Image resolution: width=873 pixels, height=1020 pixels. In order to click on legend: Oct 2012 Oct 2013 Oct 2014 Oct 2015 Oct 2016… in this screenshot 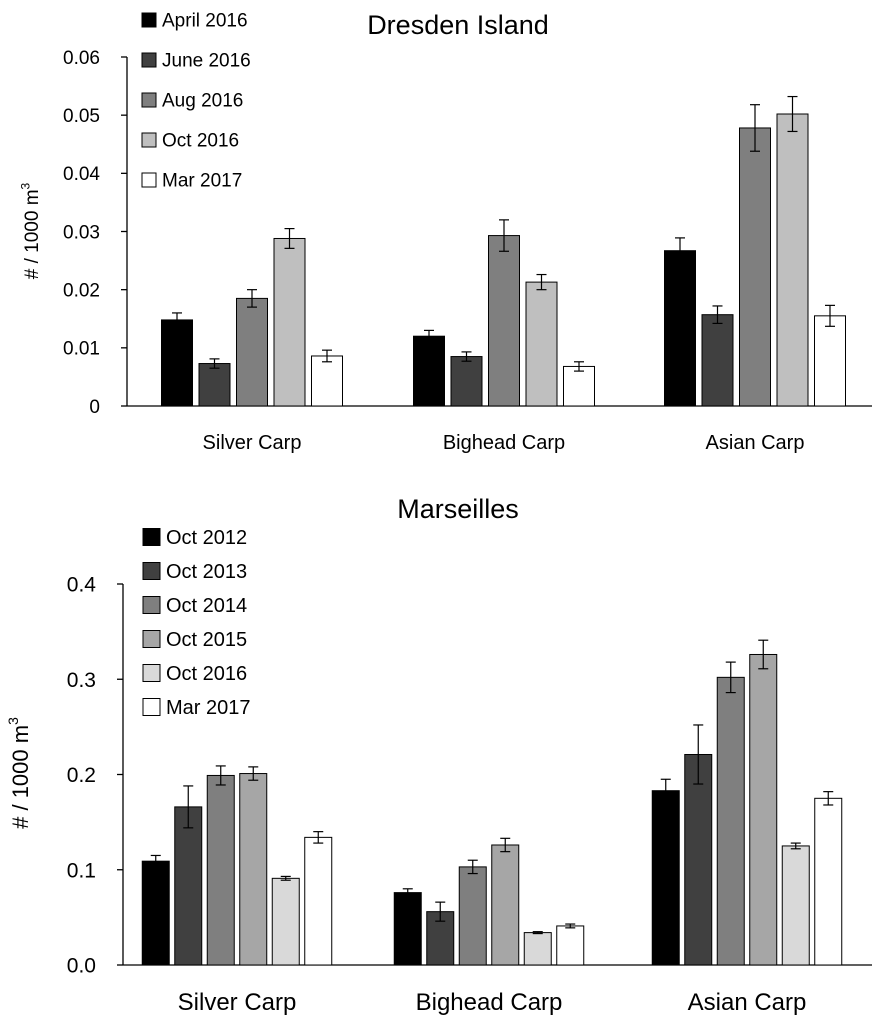, I will do `click(196, 623)`.